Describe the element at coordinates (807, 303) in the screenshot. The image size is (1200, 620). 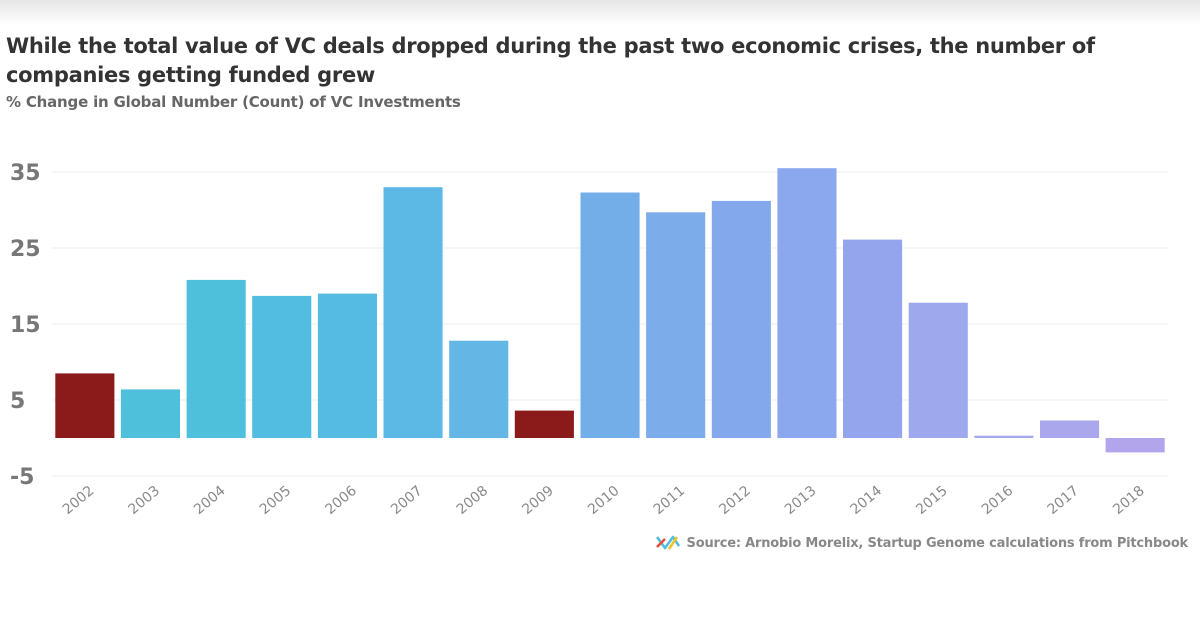
I see `bar-2013` at that location.